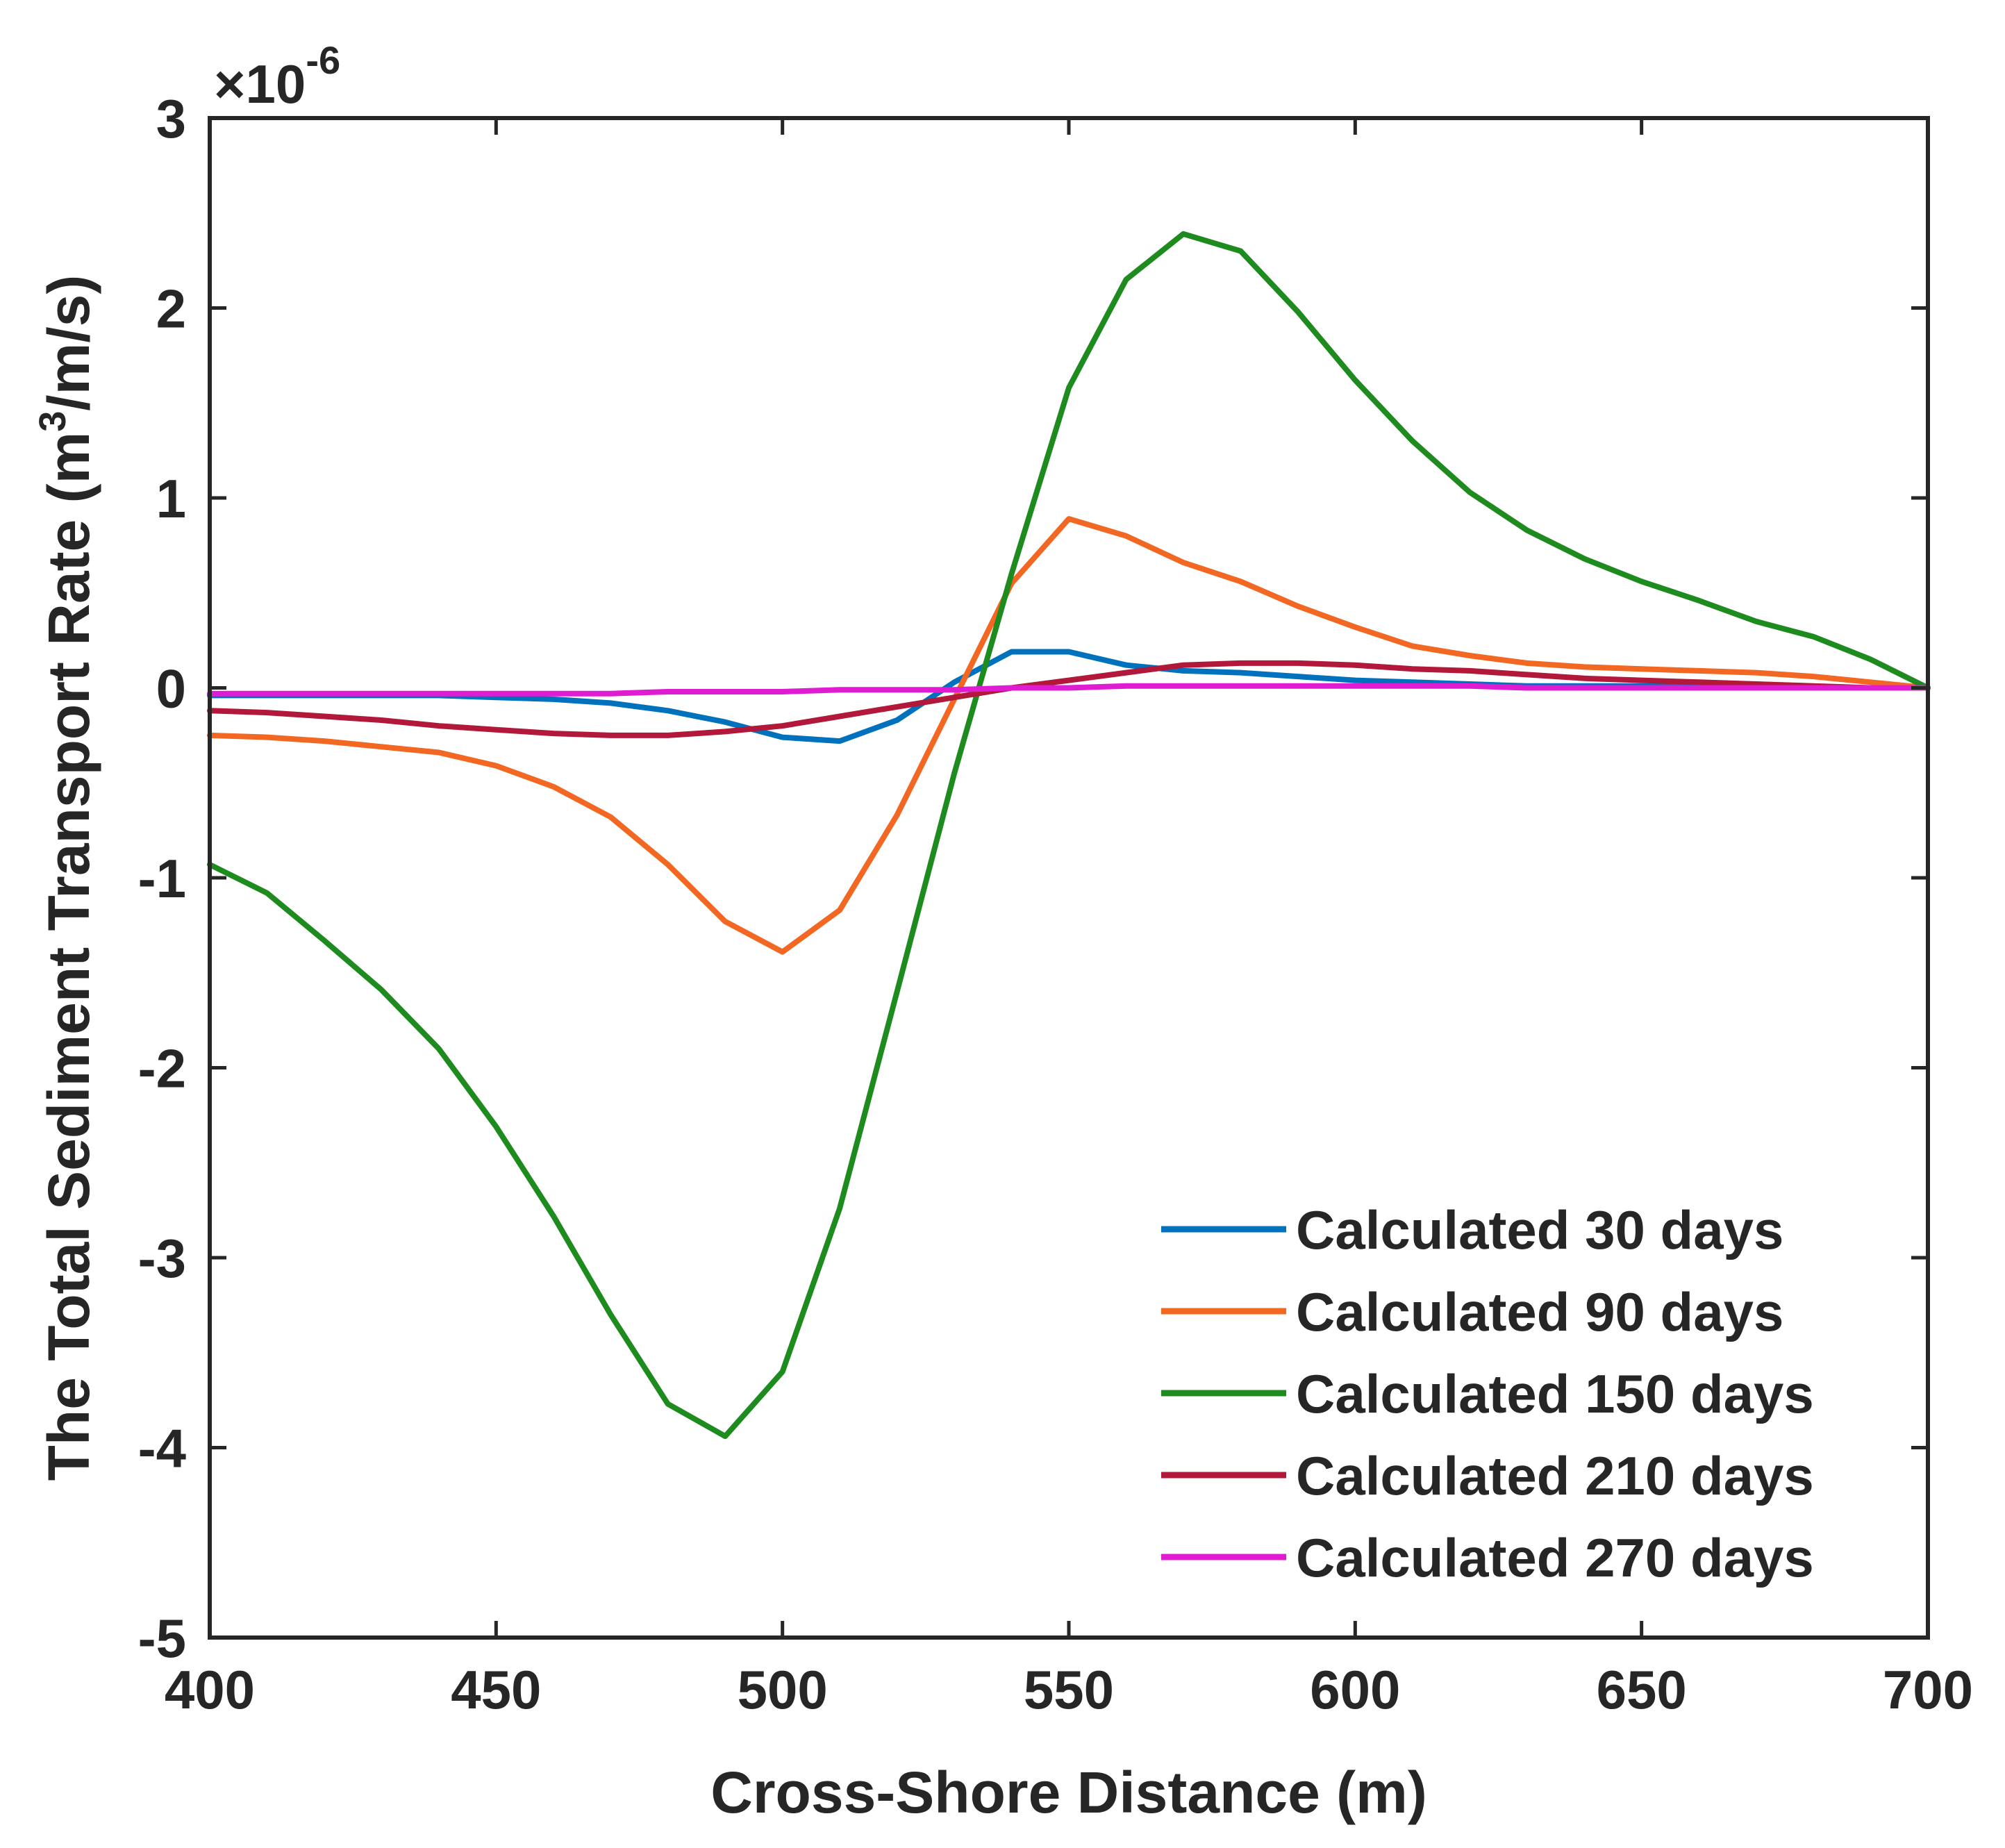  What do you see at coordinates (1539, 1311) in the screenshot?
I see `legend-label-2: Calculated 90 days` at bounding box center [1539, 1311].